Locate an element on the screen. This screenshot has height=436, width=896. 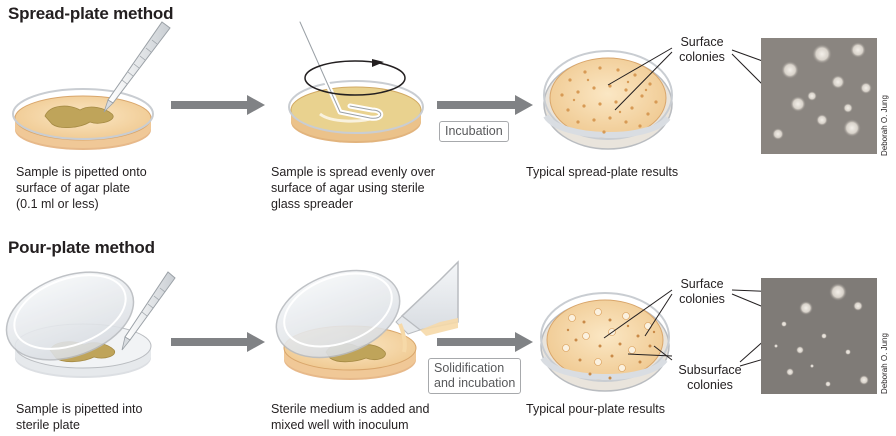
spread-surface-colonies-label: Surface colonies is located at coordinates (702, 49).